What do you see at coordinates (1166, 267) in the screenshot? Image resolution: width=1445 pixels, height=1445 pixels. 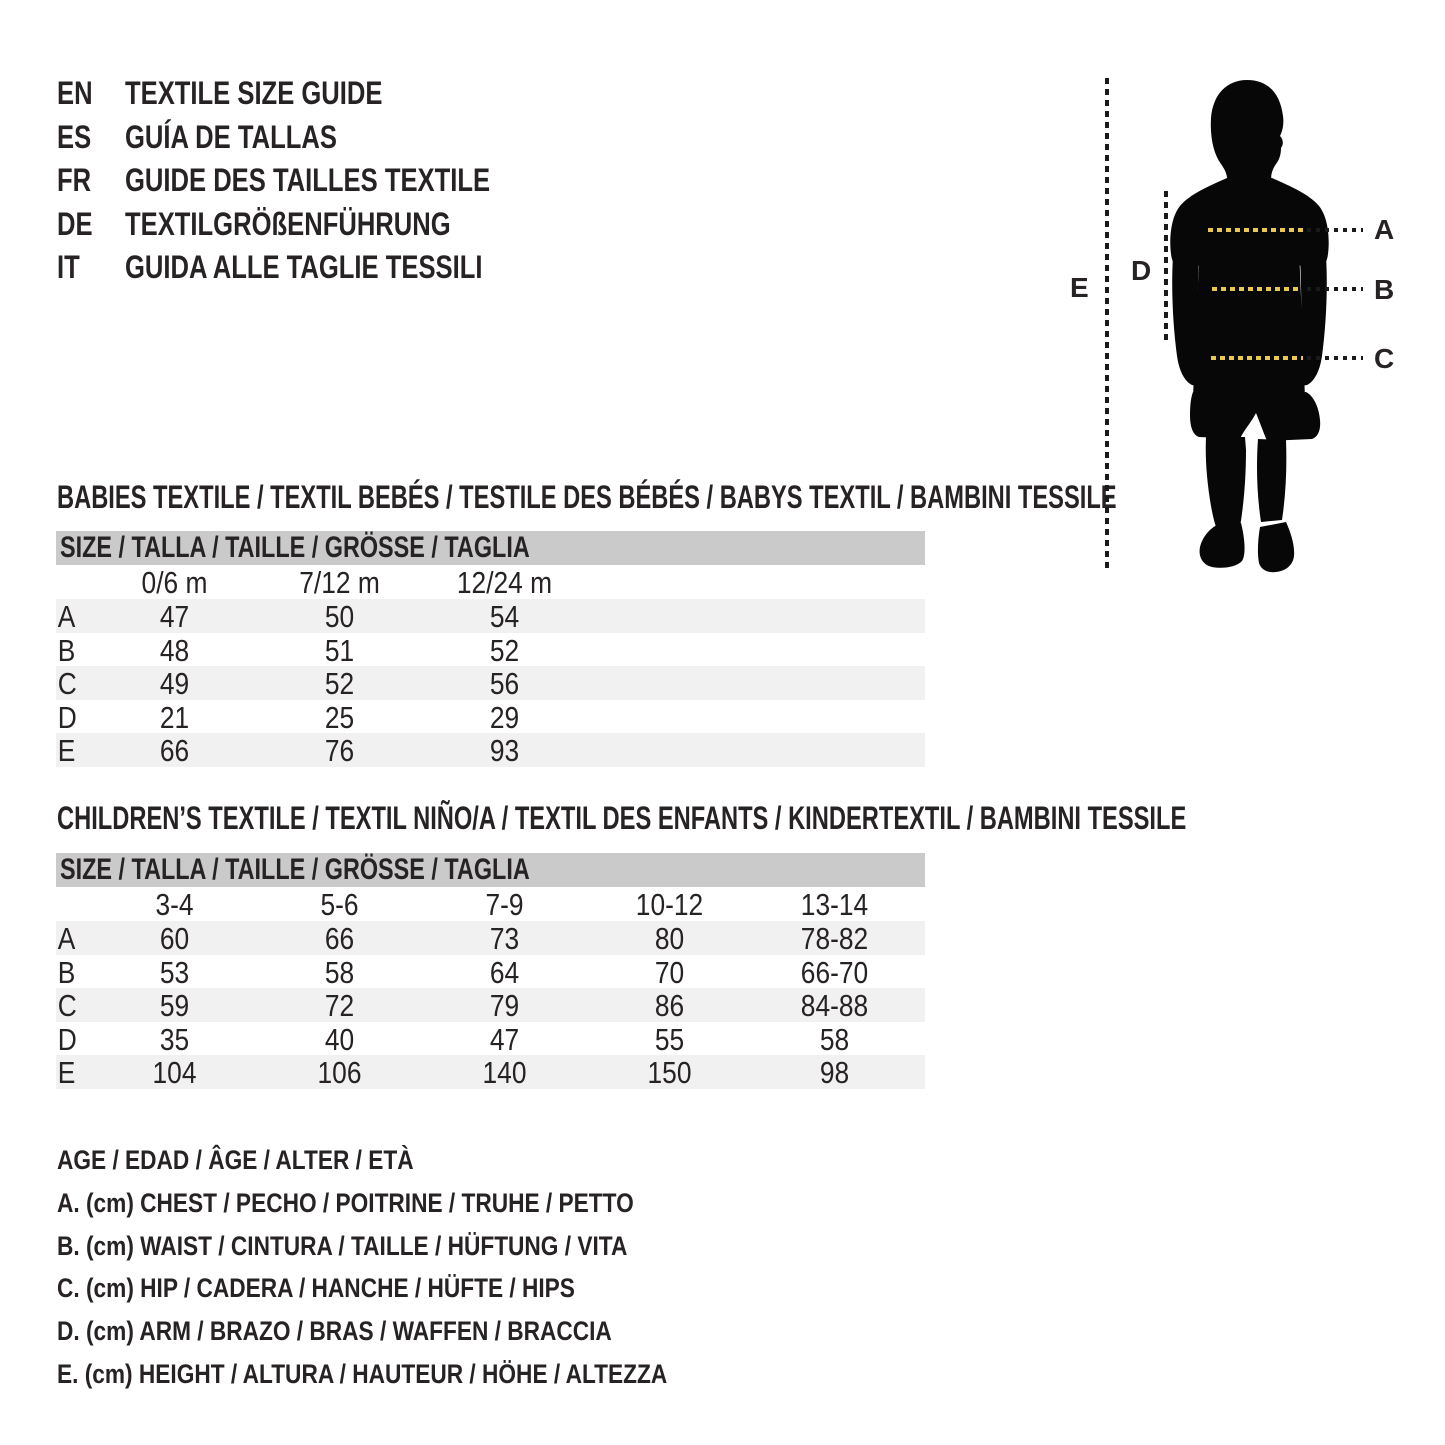 I see `arm-measure-dotted-line` at bounding box center [1166, 267].